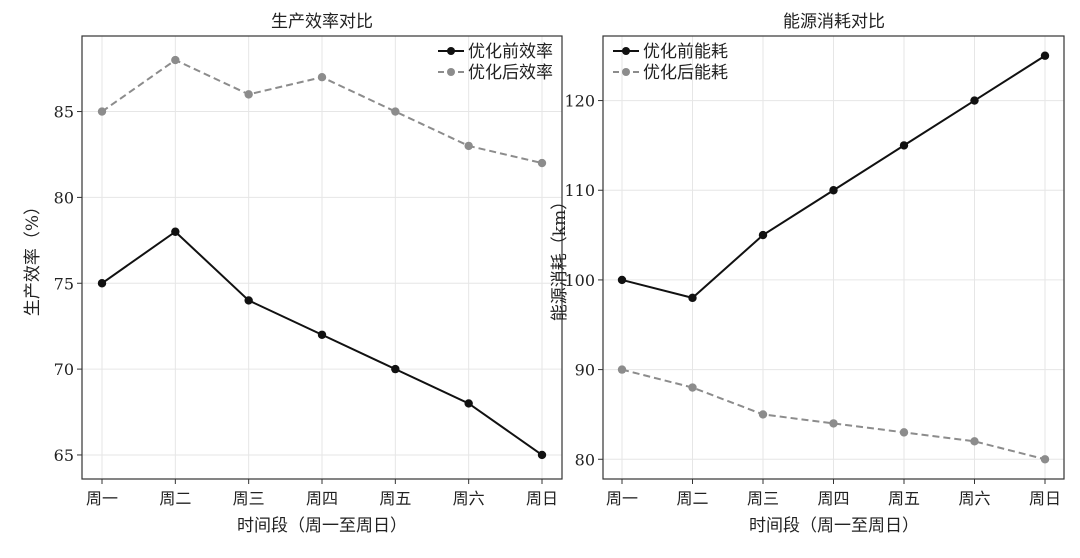  I want to click on efficiency-chart-title: 生产效率对比, so click(322, 22).